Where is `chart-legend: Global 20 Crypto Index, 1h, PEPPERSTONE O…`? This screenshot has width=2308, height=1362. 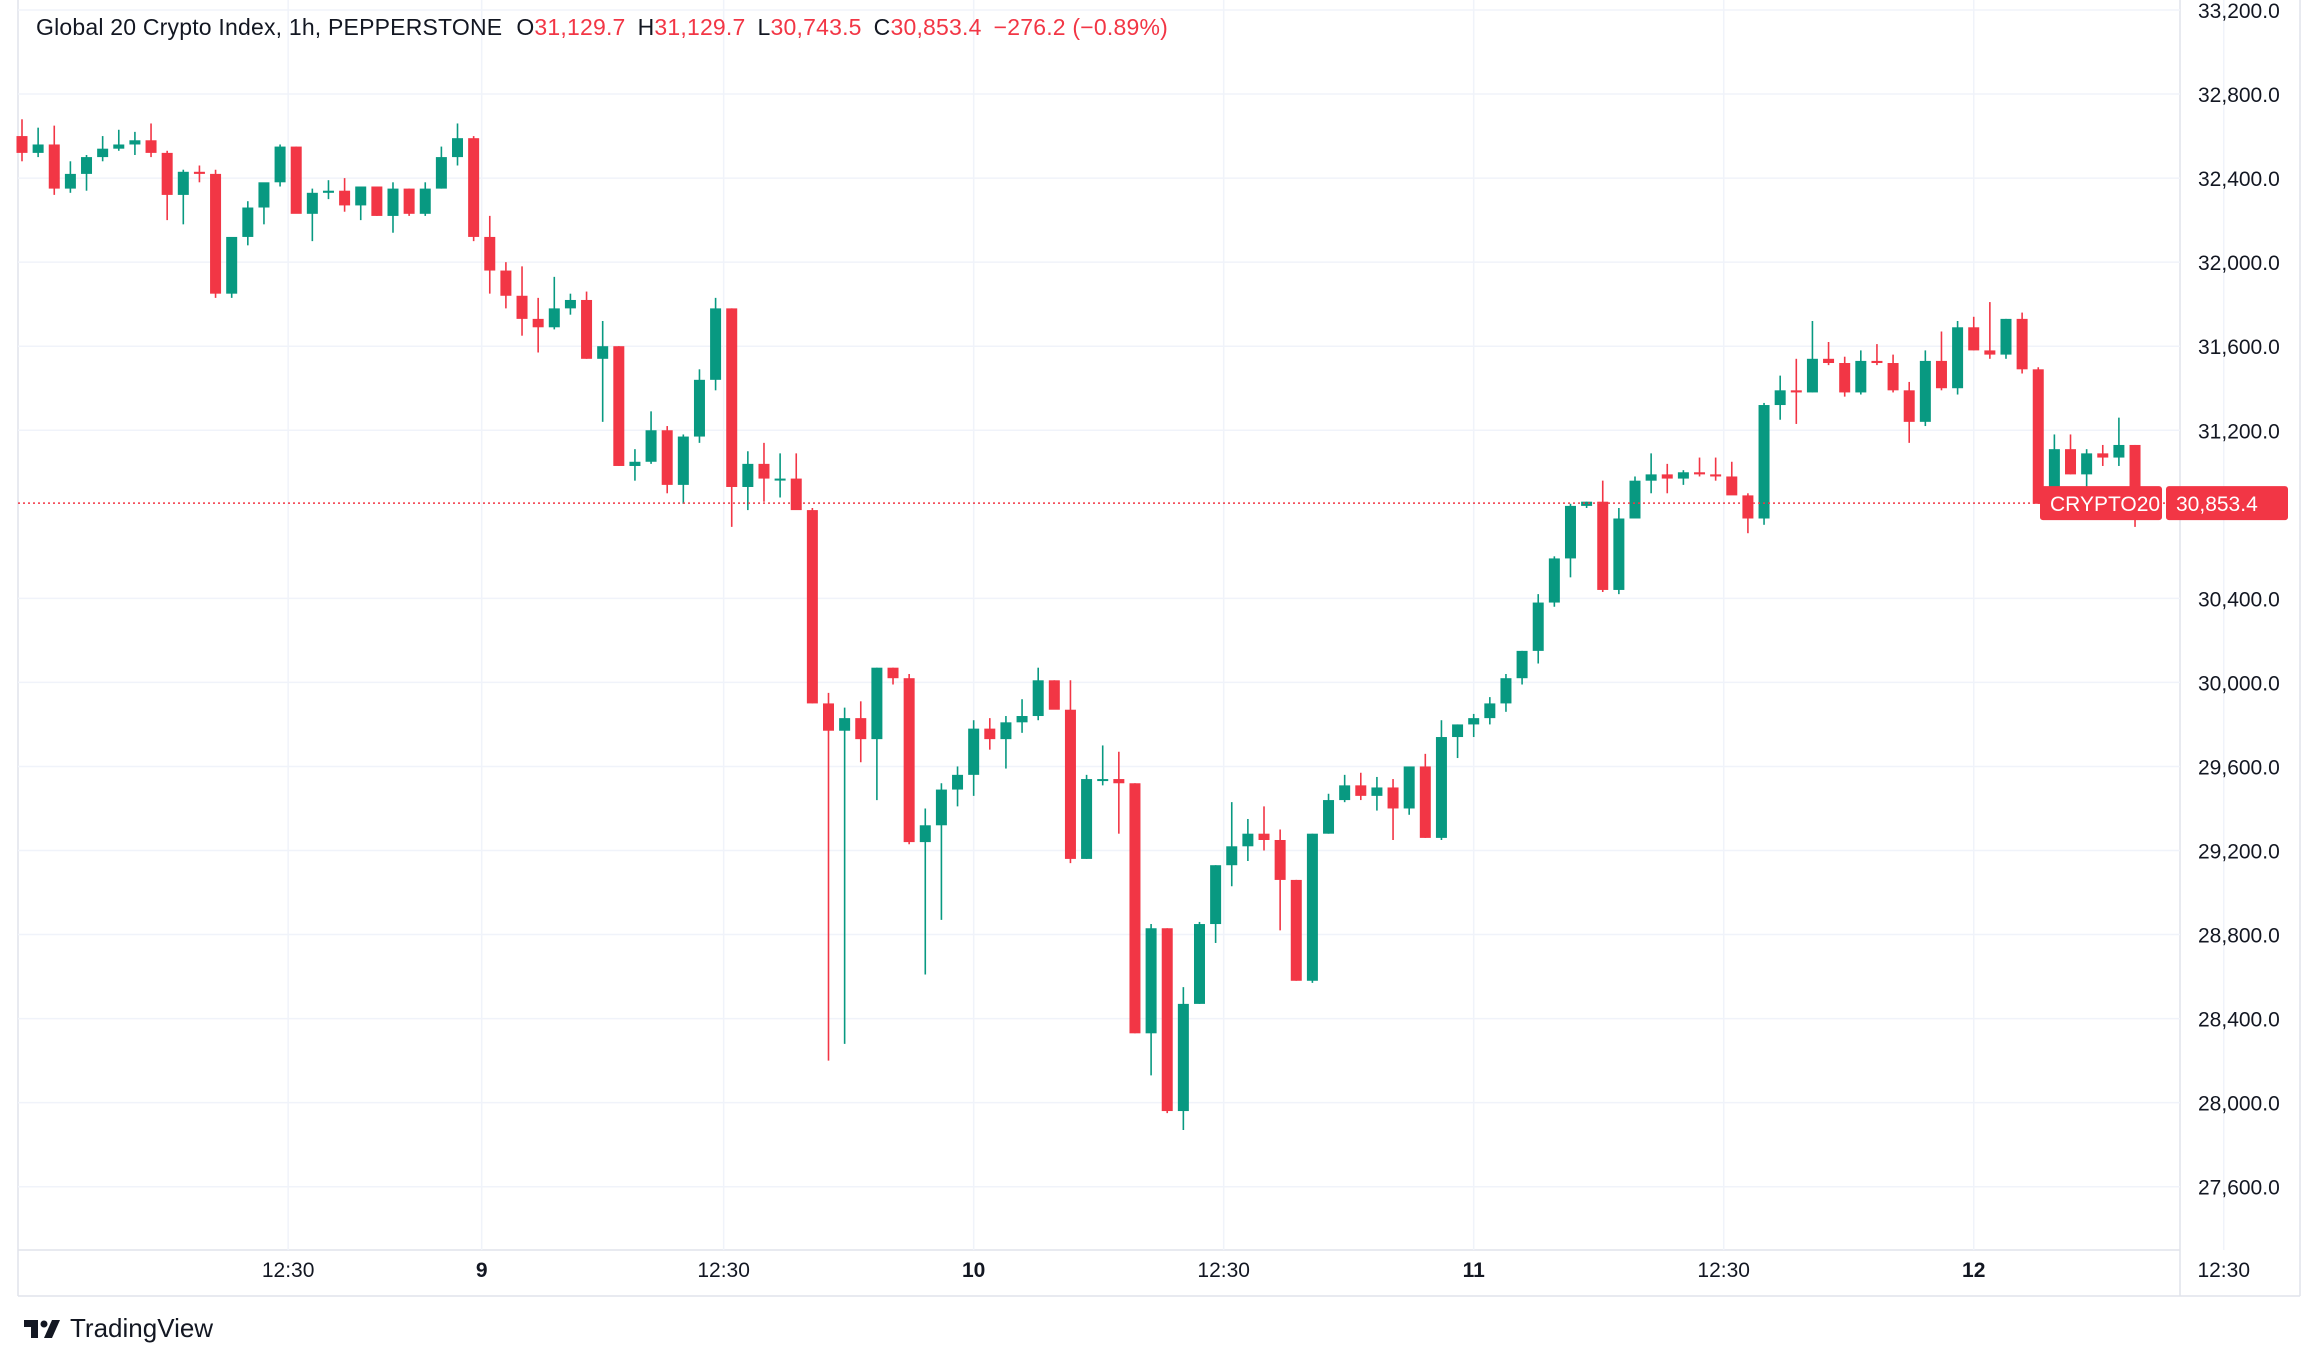 chart-legend: Global 20 Crypto Index, 1h, PEPPERSTONE O… is located at coordinates (608, 27).